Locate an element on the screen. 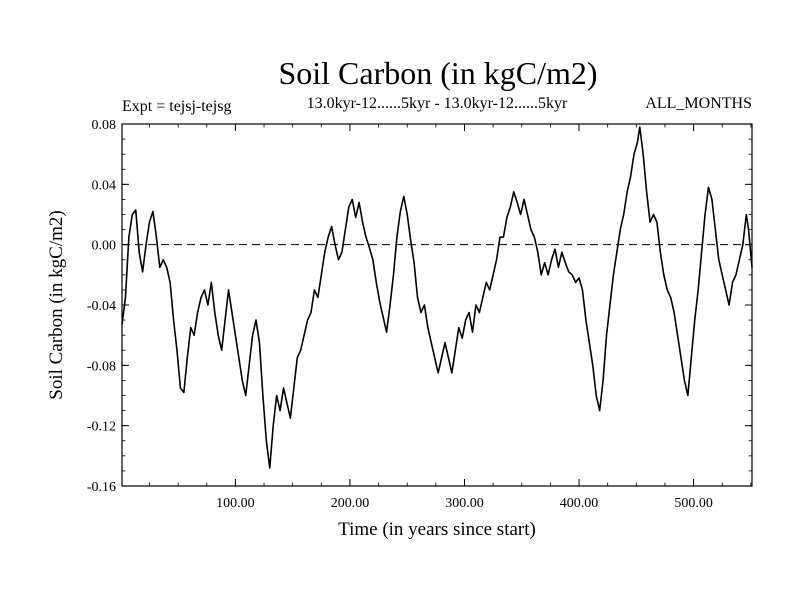  x-tick-label: 500.00 is located at coordinates (693, 503).